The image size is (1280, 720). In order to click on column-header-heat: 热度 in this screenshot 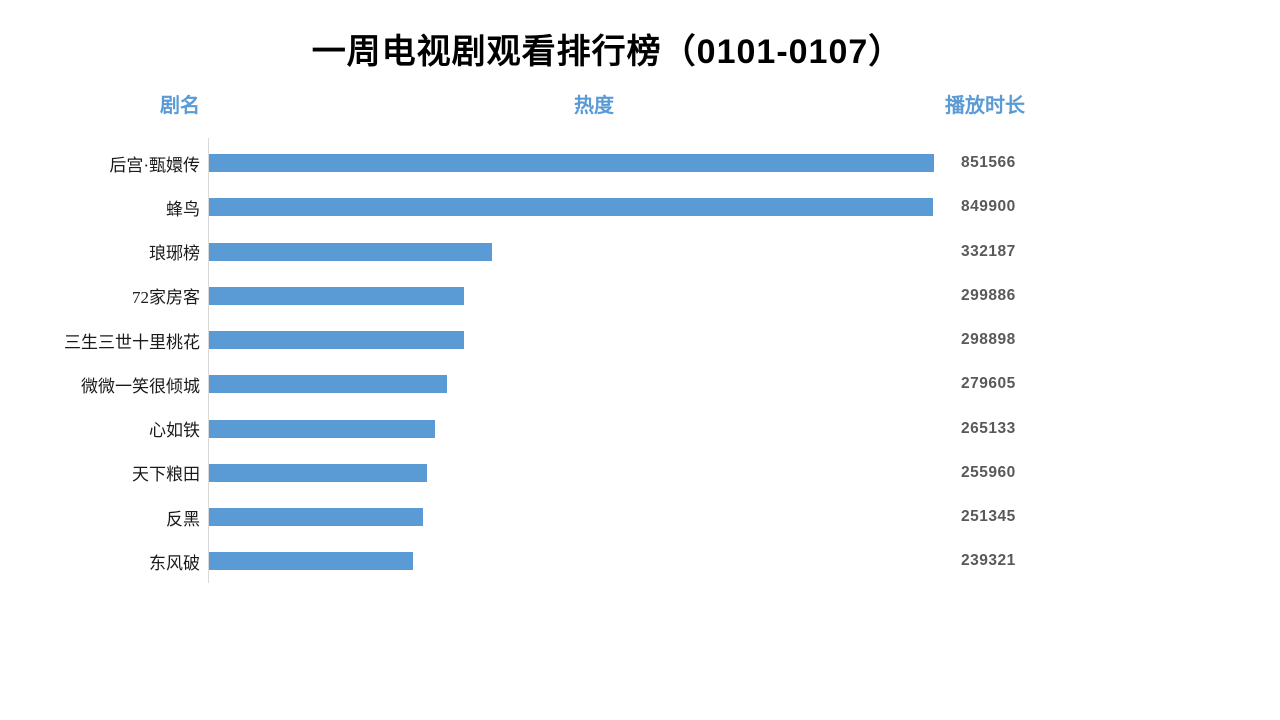, I will do `click(594, 106)`.